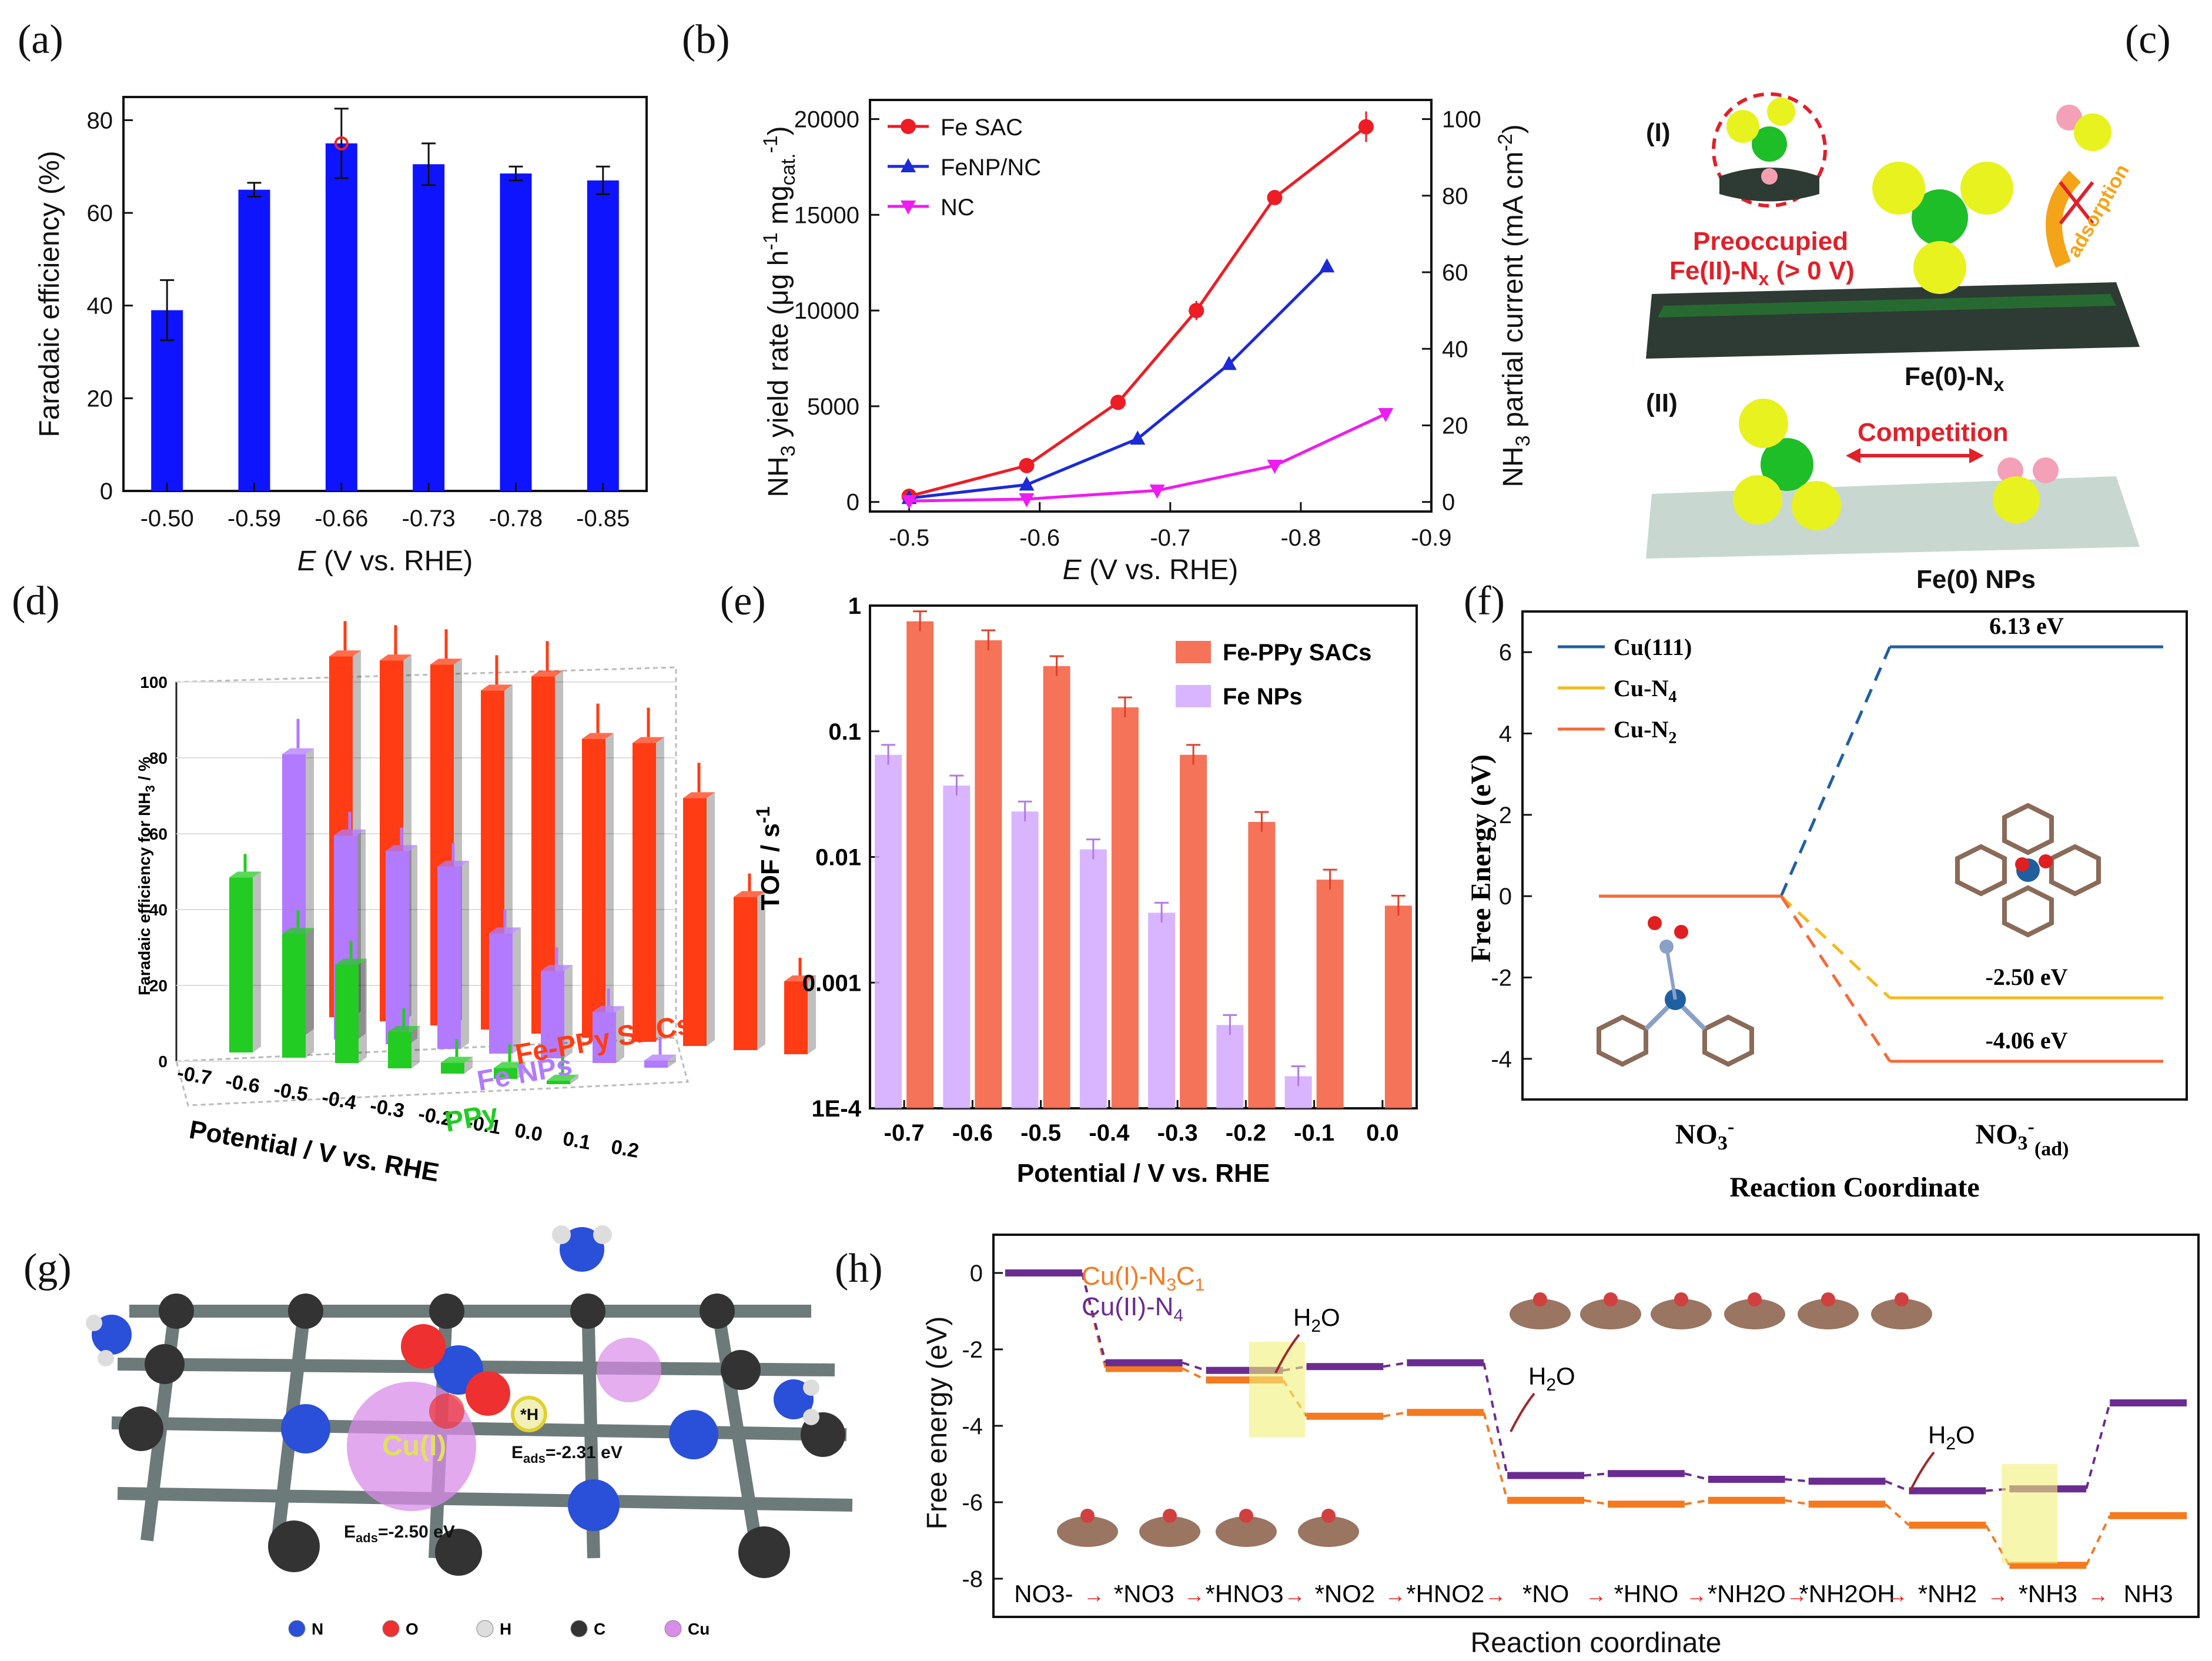 The image size is (2212, 1661). Describe the element at coordinates (158, 986) in the screenshot. I see `z-tick-label: 20` at that location.